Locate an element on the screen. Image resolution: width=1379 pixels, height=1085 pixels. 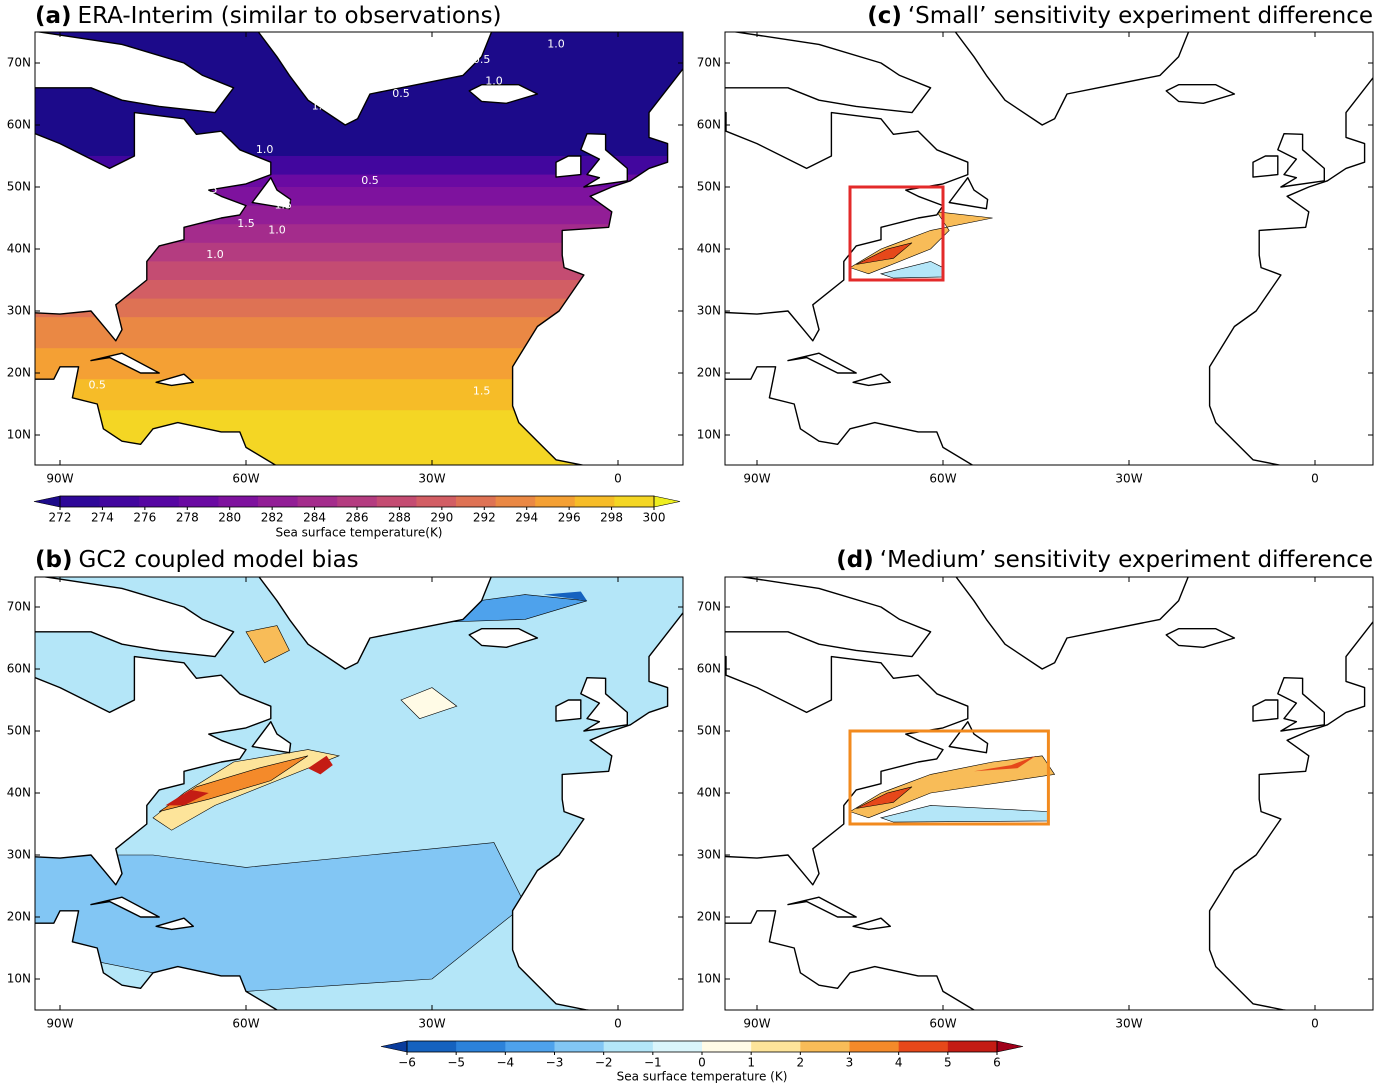
panel-label: (d) is located at coordinates (855, 560).